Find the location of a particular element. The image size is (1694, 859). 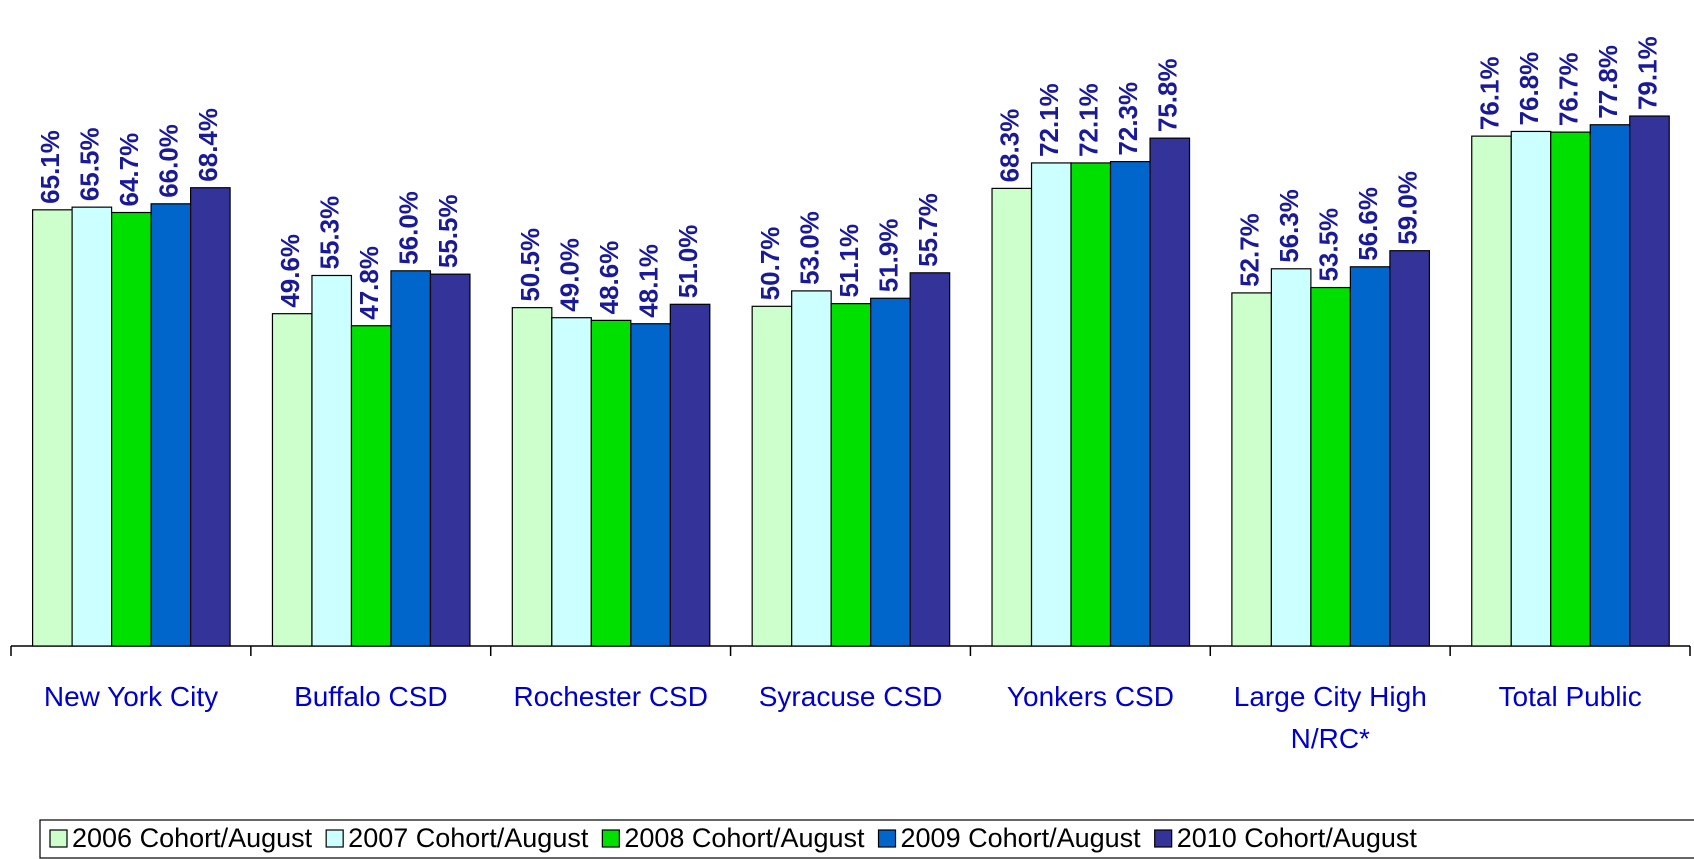

value-label: 79.1% is located at coordinates (1647, 73).